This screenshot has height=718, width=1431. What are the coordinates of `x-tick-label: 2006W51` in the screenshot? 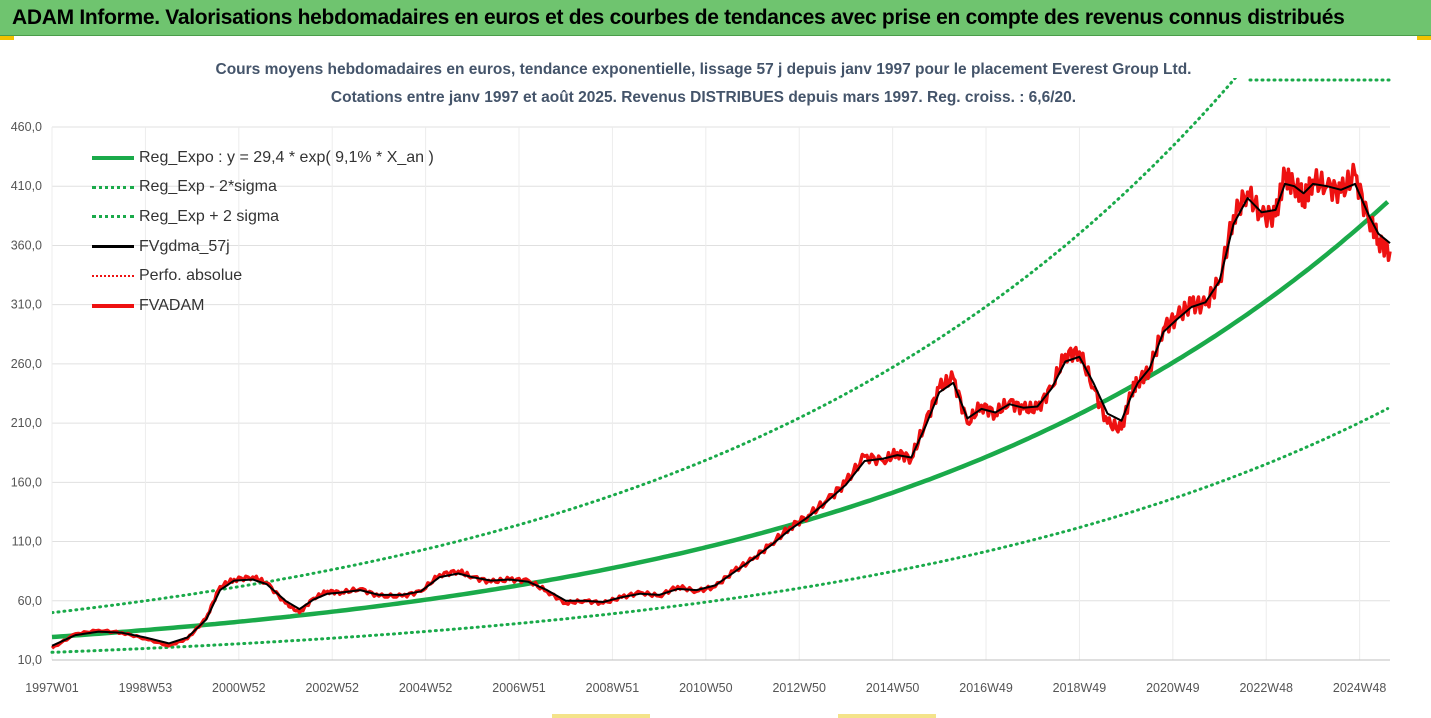 It's located at (519, 688).